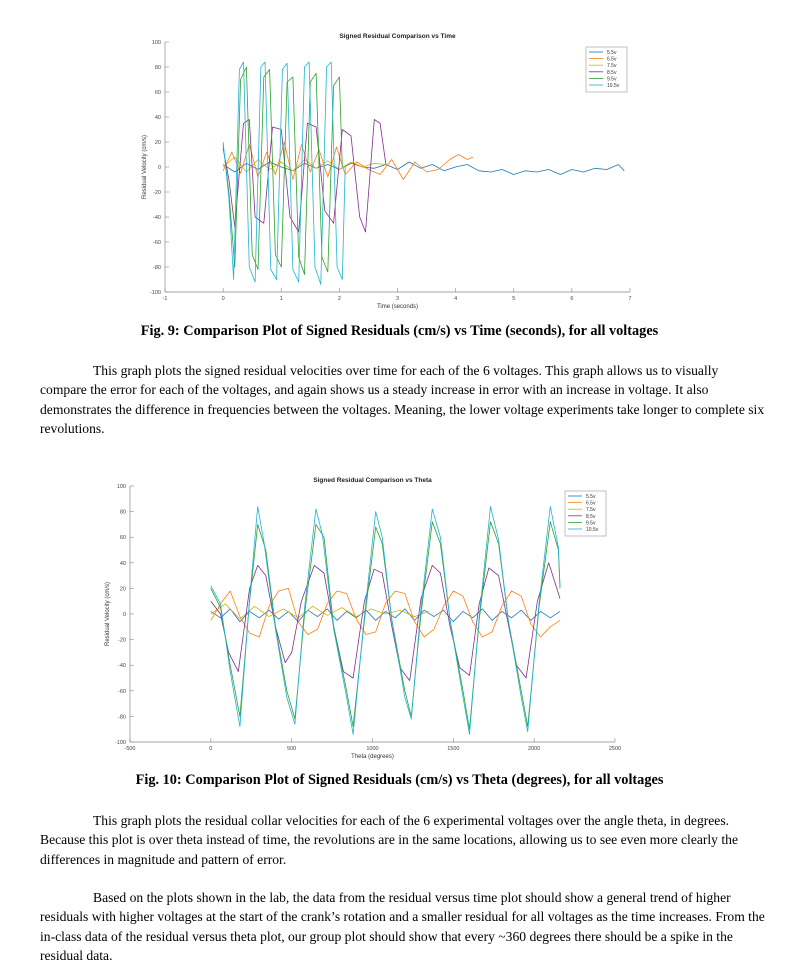  What do you see at coordinates (281, 299) in the screenshot?
I see `x-tick-label: 1` at bounding box center [281, 299].